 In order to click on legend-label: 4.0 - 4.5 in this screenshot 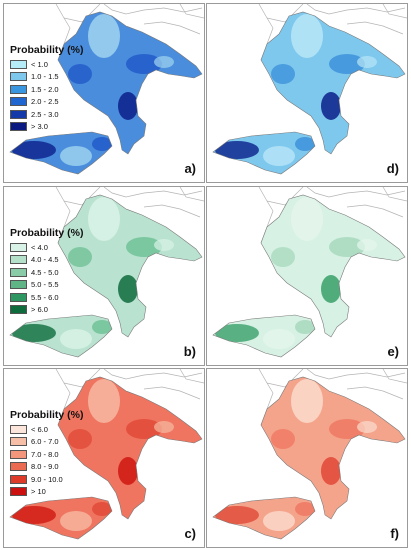, I will do `click(45, 259)`.